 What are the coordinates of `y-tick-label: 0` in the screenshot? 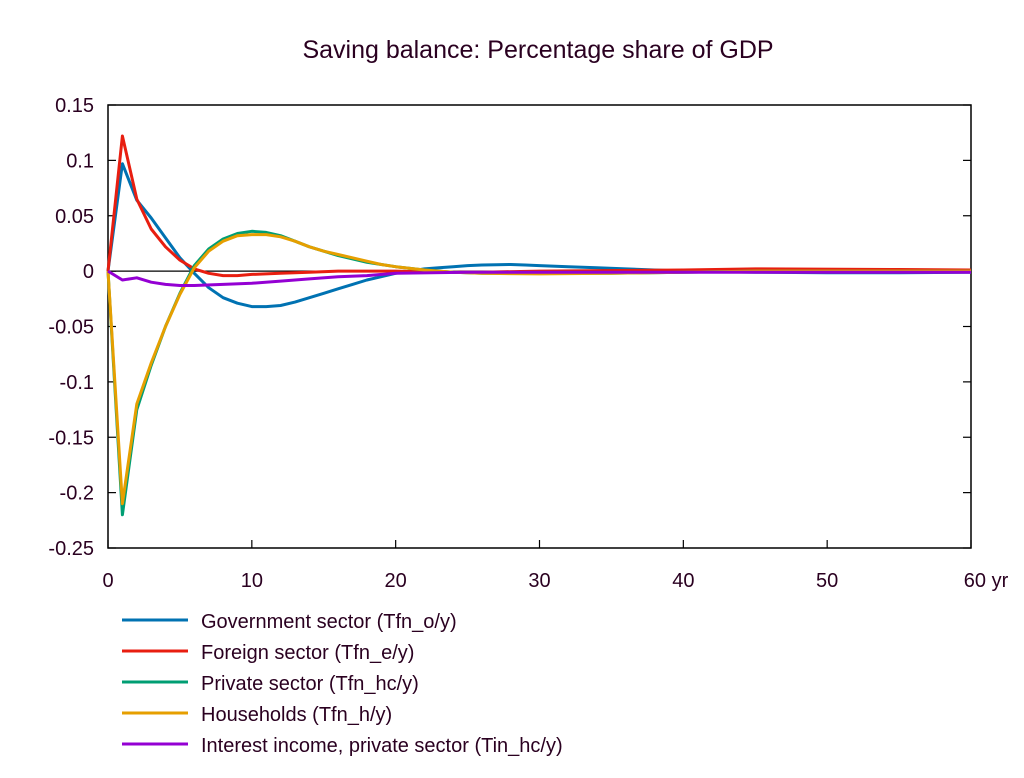 It's located at (88, 272).